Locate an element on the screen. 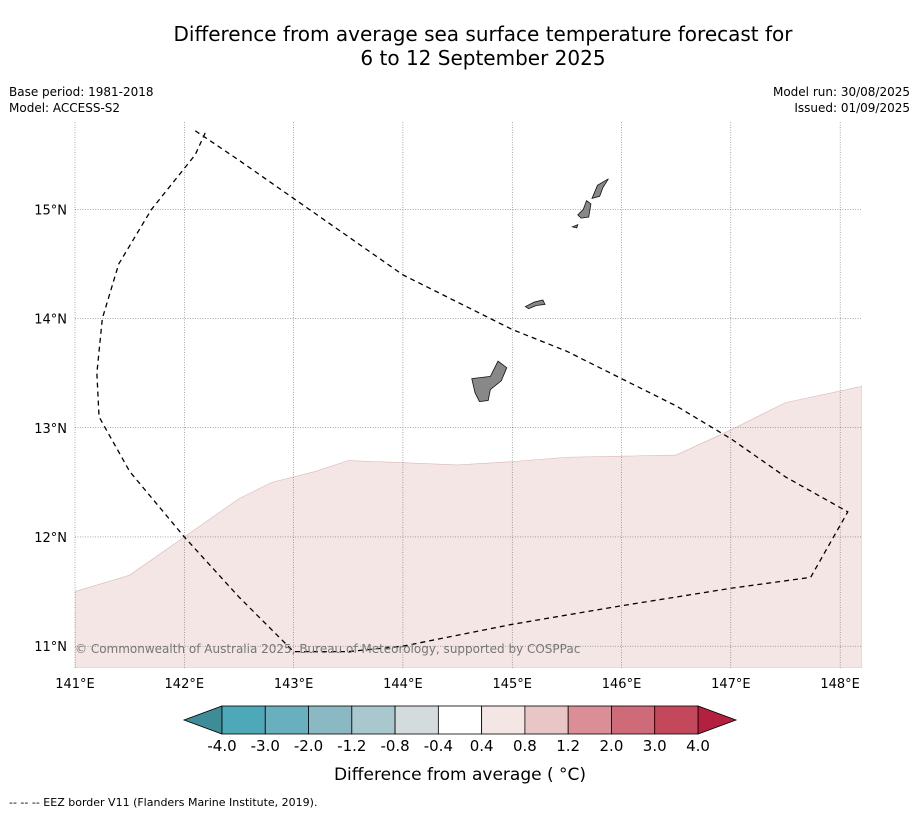  lat-tick-label: 14°N is located at coordinates (50, 320).